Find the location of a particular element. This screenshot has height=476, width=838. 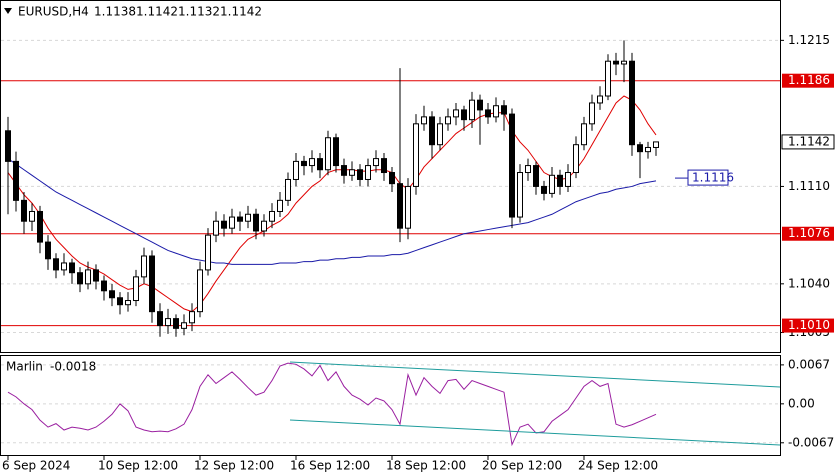

y-tick-label: 1.1215 is located at coordinates (809, 40).